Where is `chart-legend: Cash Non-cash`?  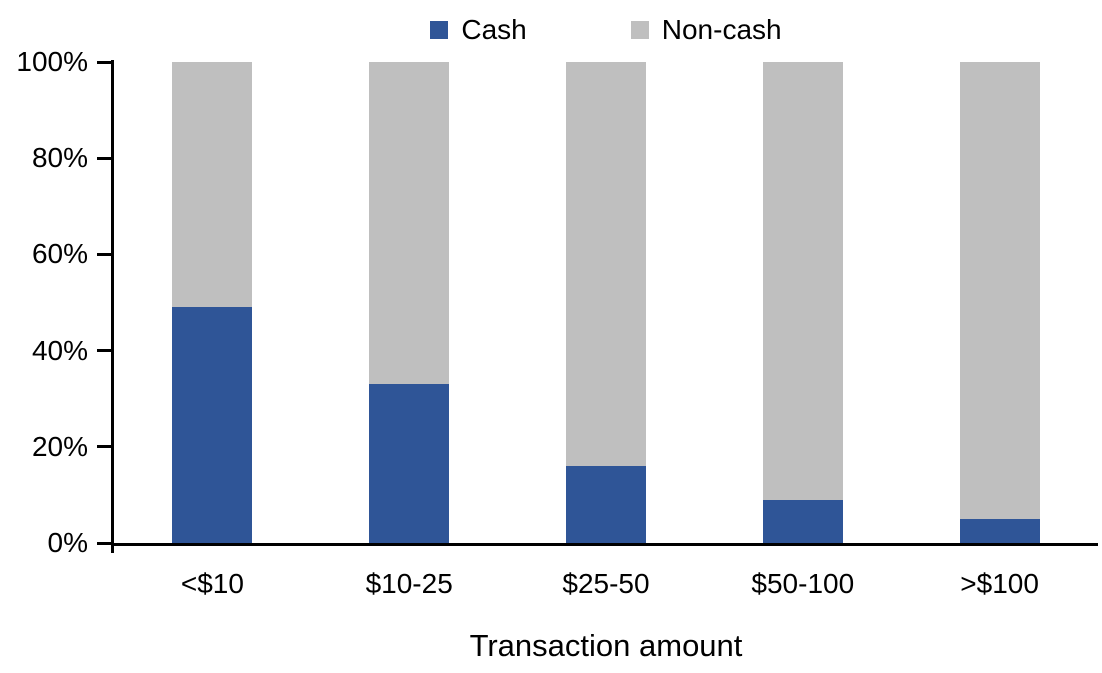 chart-legend: Cash Non-cash is located at coordinates (606, 30).